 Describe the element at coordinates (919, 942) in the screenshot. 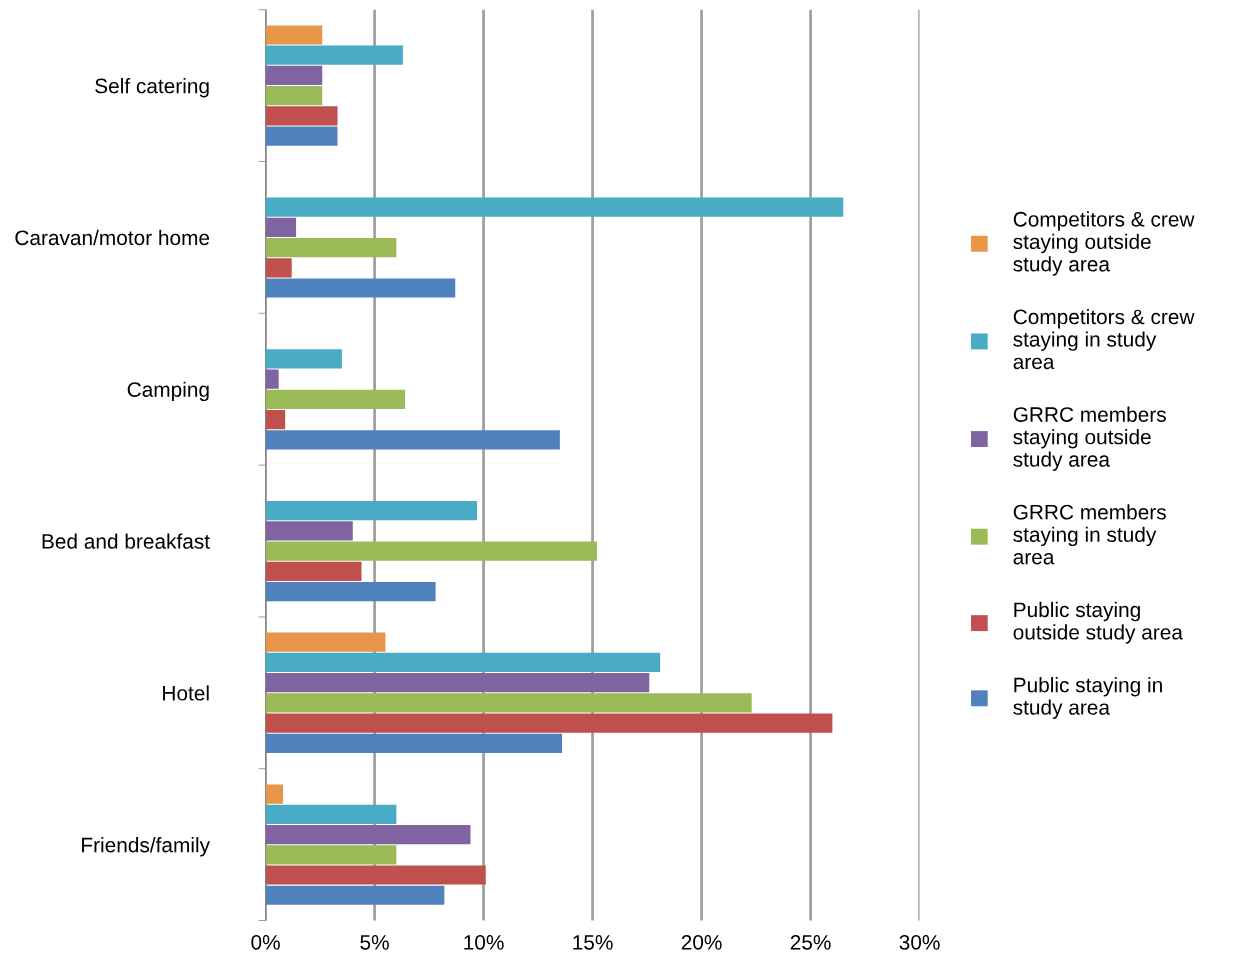

I see `x-tick-label: 30%` at that location.